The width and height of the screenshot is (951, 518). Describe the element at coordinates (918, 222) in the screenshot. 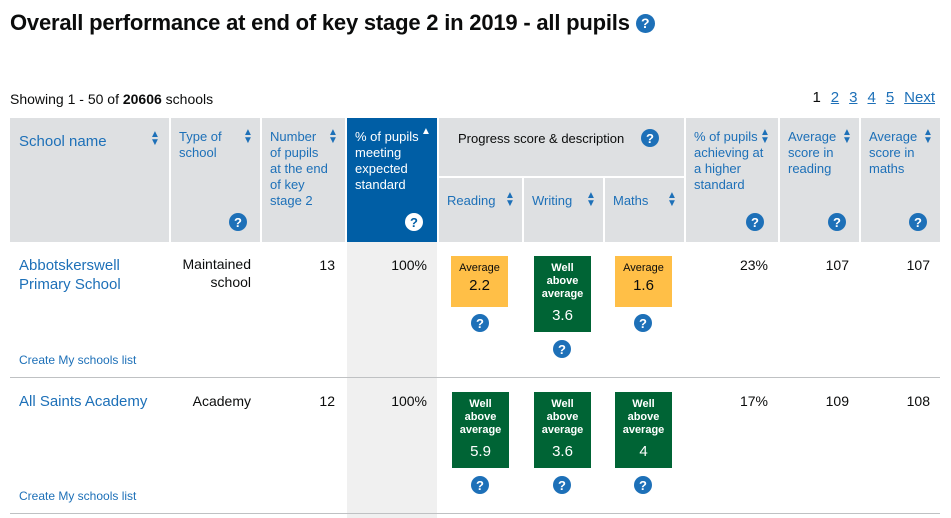

I see `header-avg-maths-help-icon: ?` at that location.